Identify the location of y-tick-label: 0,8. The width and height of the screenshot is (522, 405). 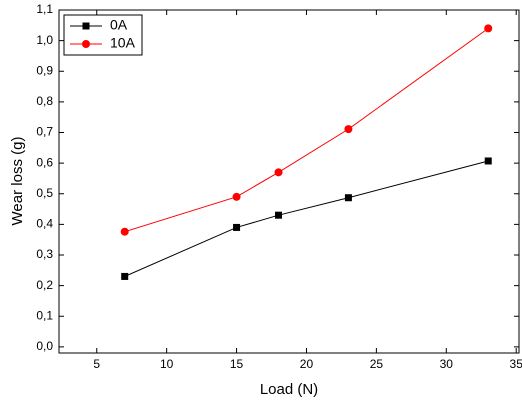
(44, 101).